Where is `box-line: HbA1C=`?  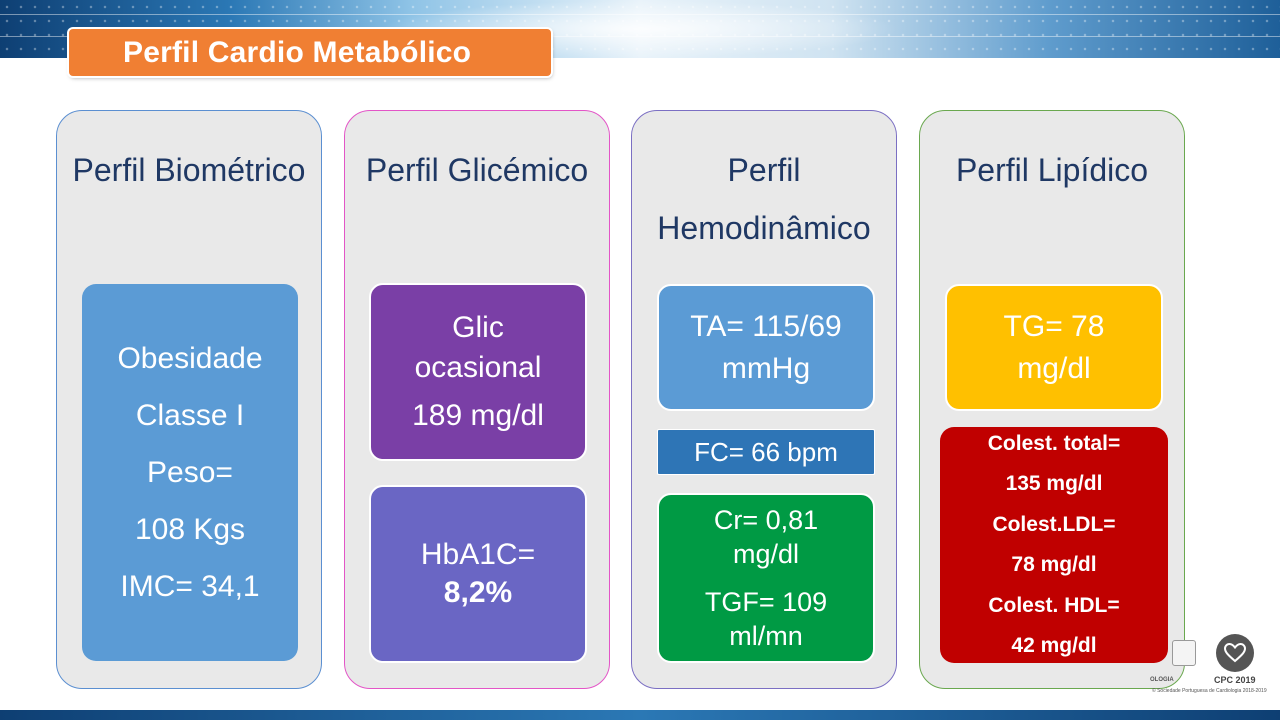
box-line: HbA1C= is located at coordinates (478, 554).